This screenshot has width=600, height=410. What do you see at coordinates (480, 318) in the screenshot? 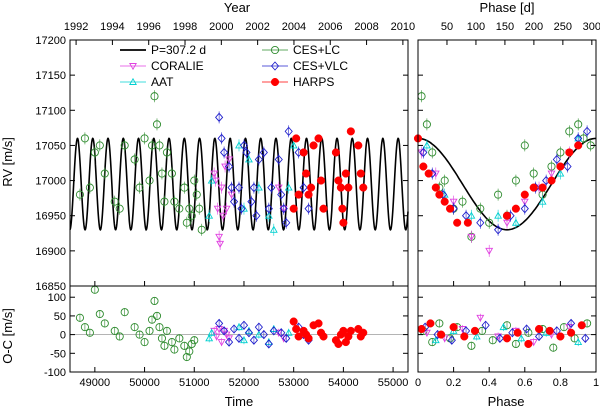
I see `oc-phase-point-coralie` at bounding box center [480, 318].